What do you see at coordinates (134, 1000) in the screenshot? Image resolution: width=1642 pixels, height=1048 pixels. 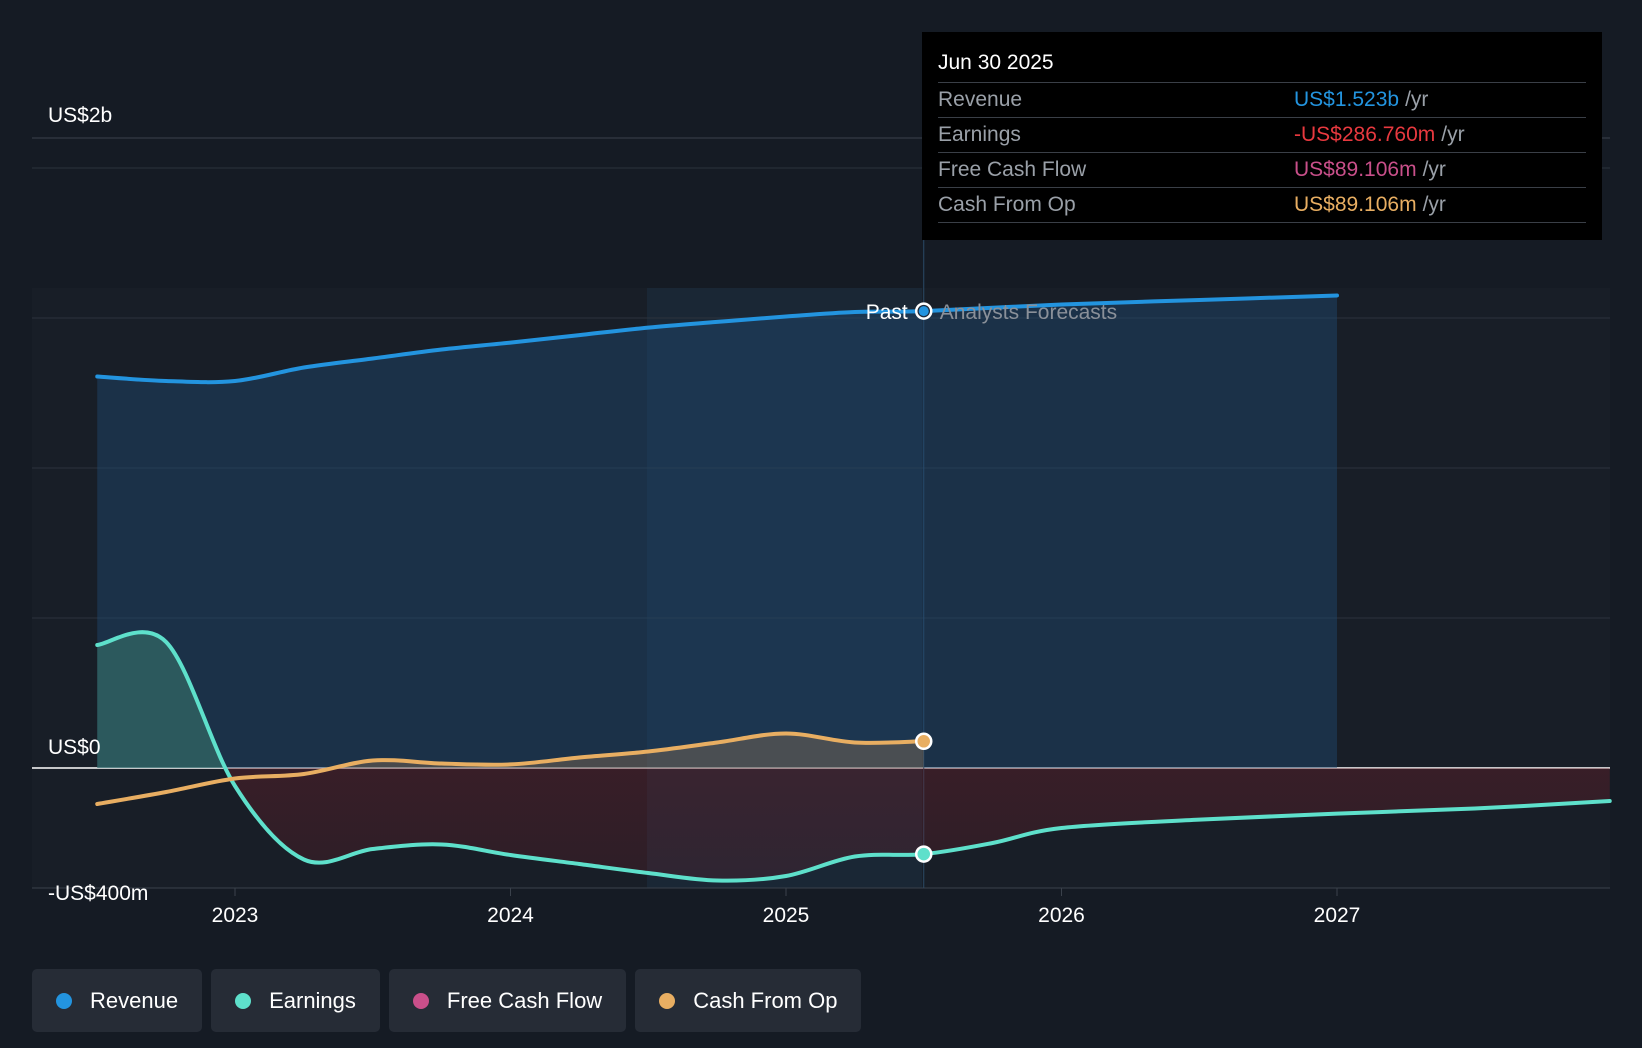 I see `legend-label: Revenue` at bounding box center [134, 1000].